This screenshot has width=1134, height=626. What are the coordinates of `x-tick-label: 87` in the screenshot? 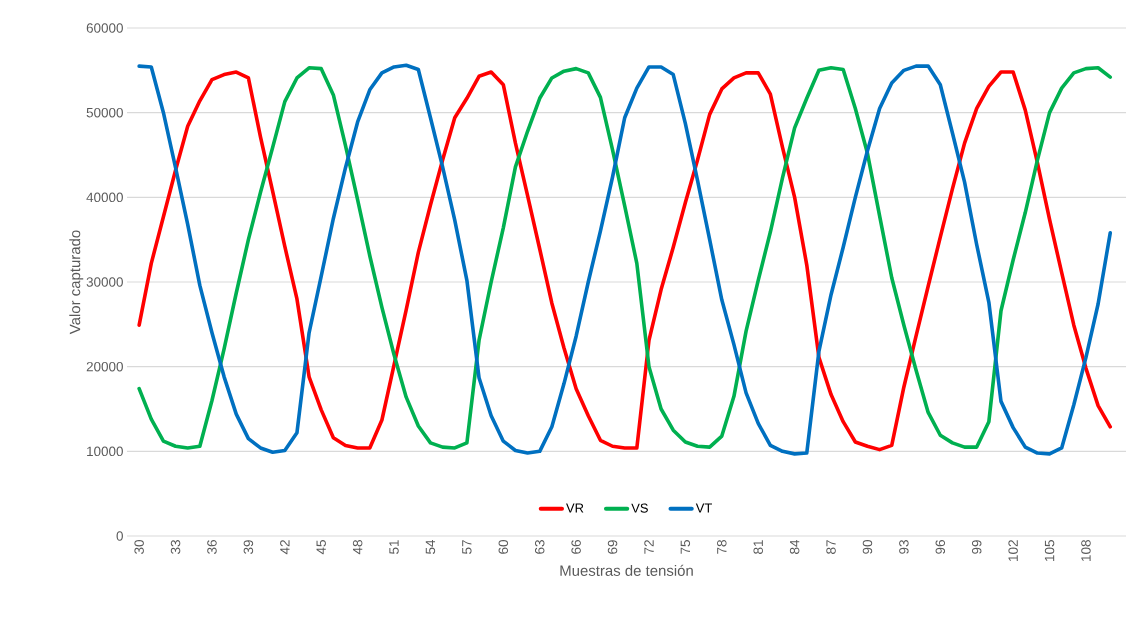 It's located at (831, 547).